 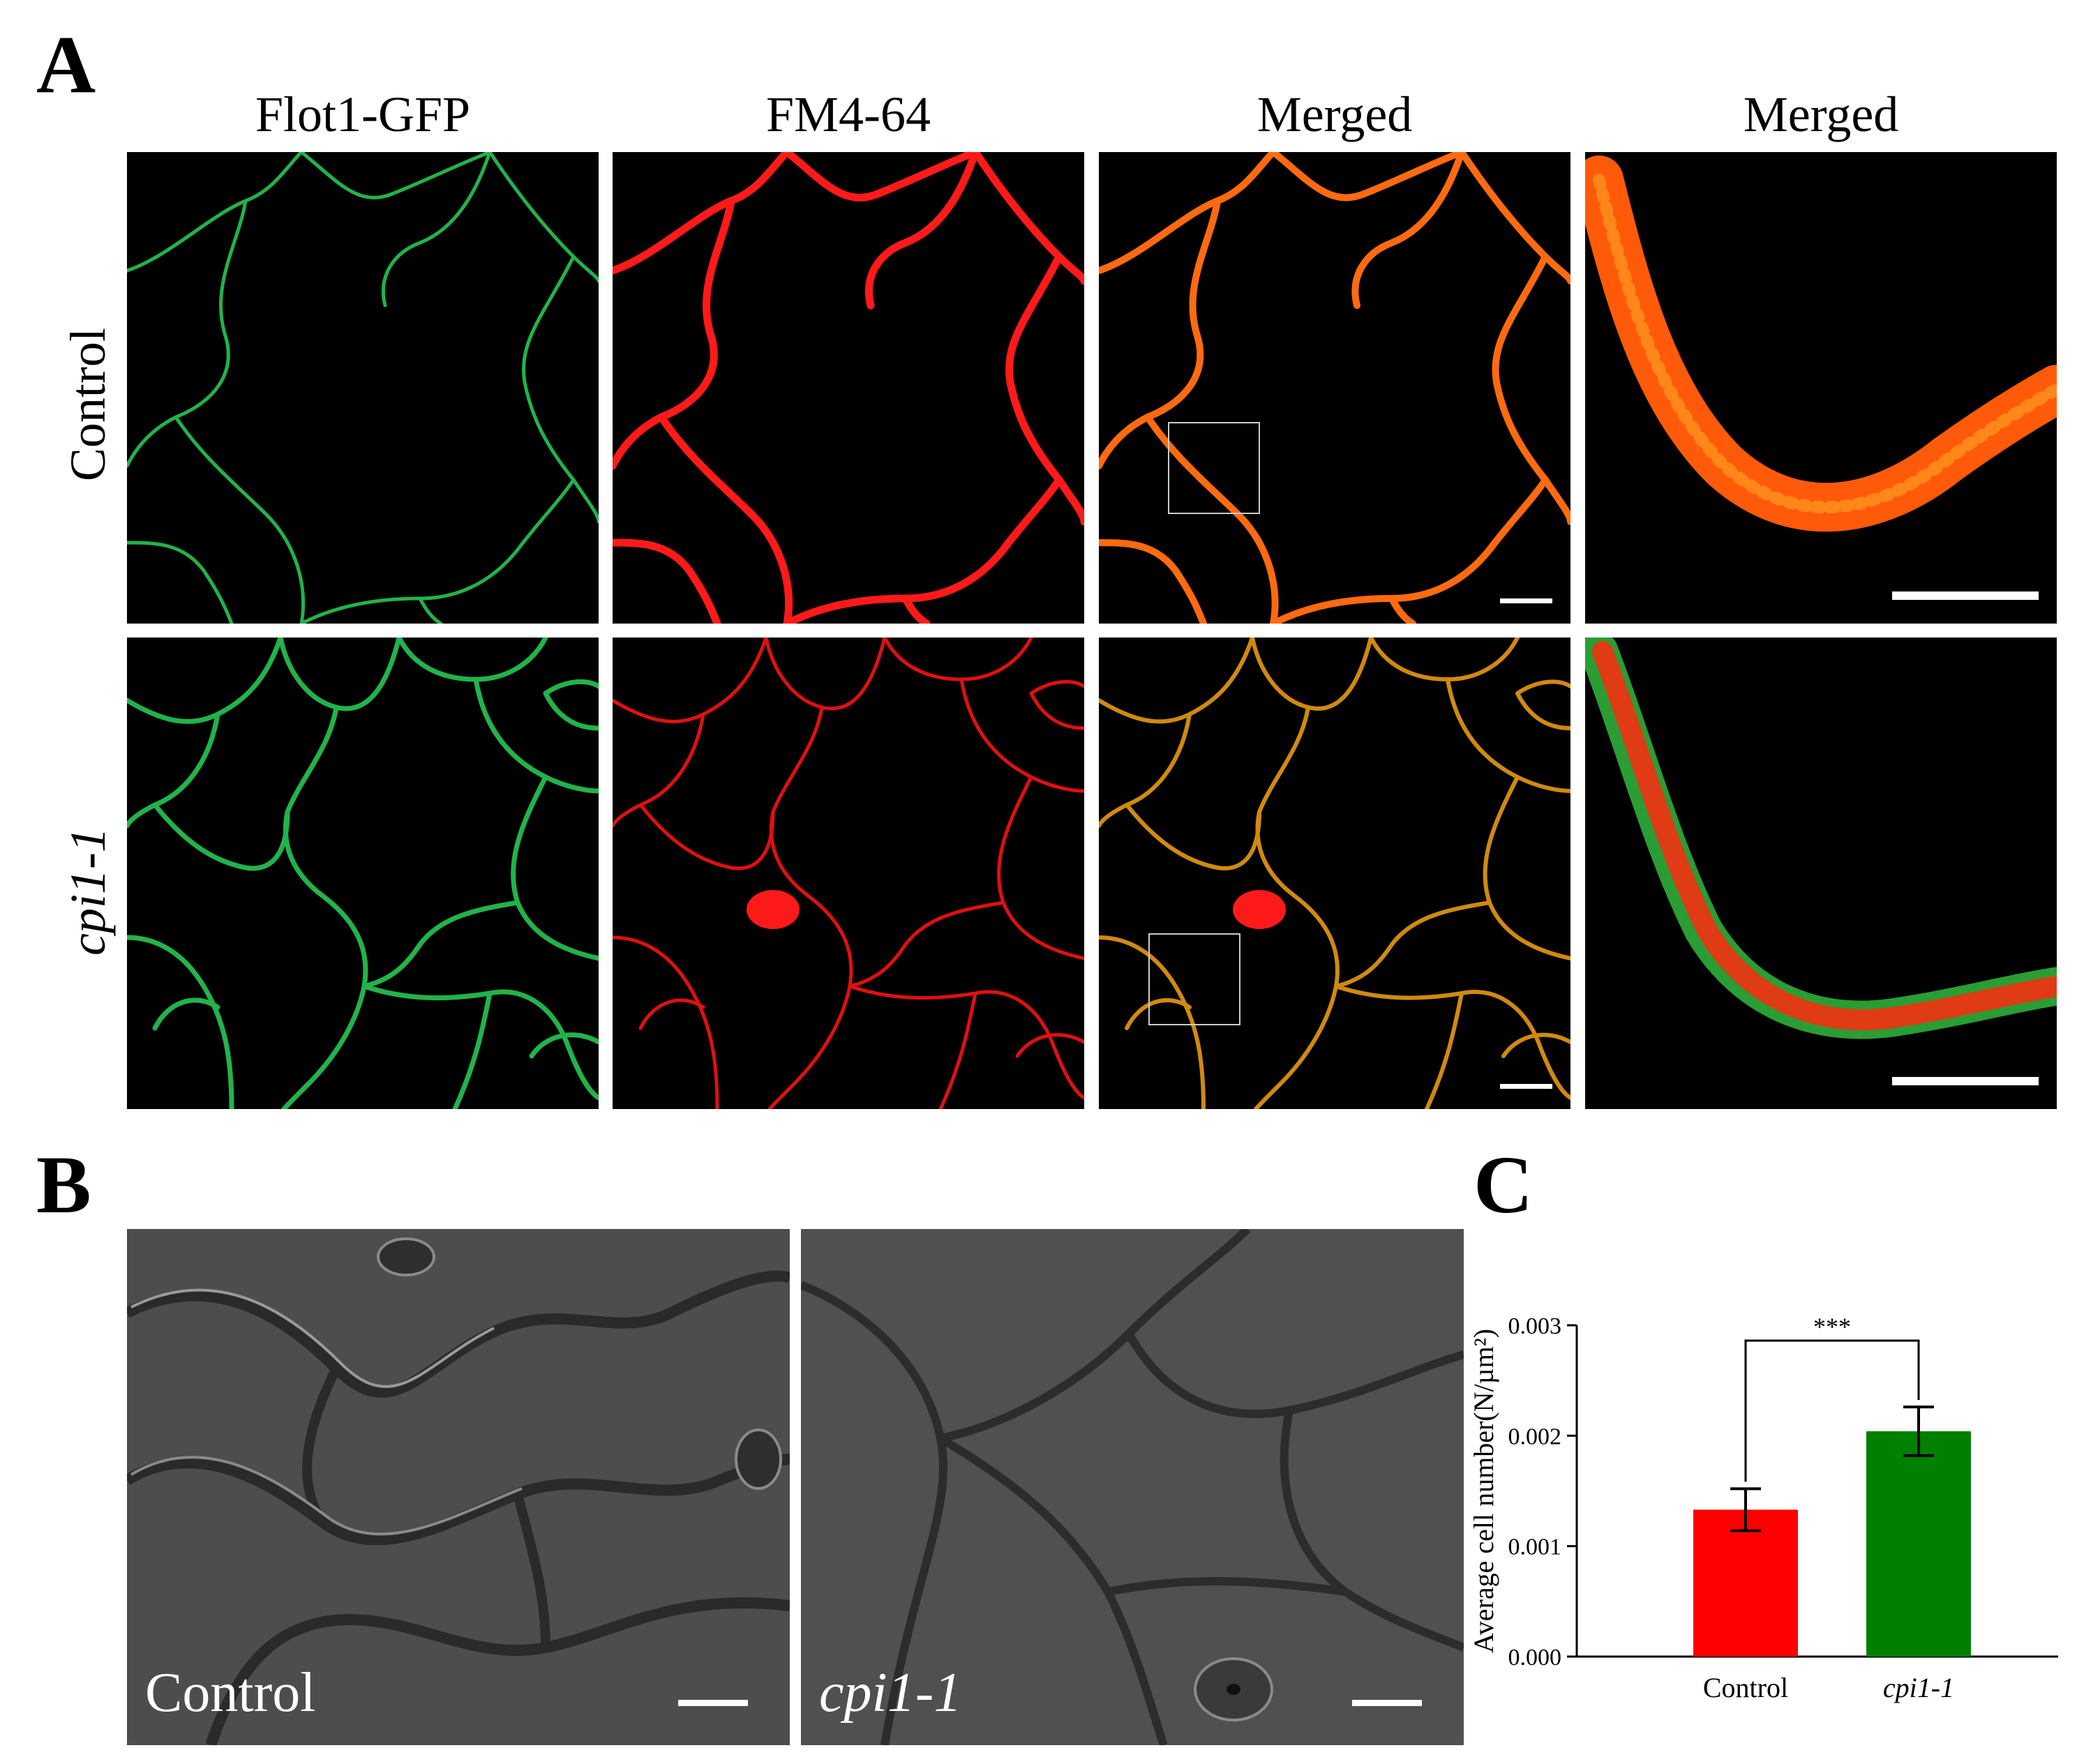 I want to click on micrograph-mutant-merged-zoom, so click(x=1821, y=873).